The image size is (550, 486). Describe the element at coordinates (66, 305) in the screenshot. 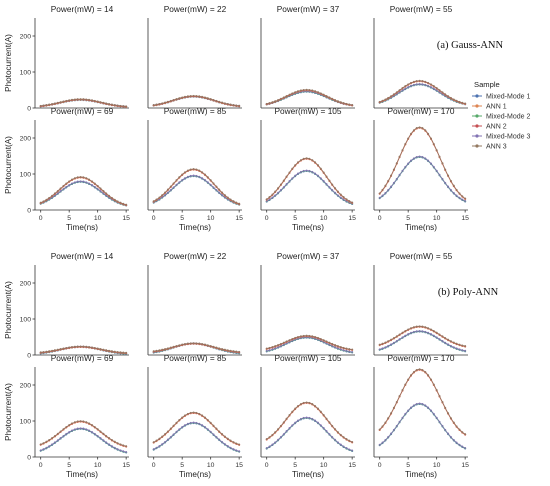

I see `panel-1-0: Power(mW) = 14 0 100 200 Photocurrent(A)` at that location.